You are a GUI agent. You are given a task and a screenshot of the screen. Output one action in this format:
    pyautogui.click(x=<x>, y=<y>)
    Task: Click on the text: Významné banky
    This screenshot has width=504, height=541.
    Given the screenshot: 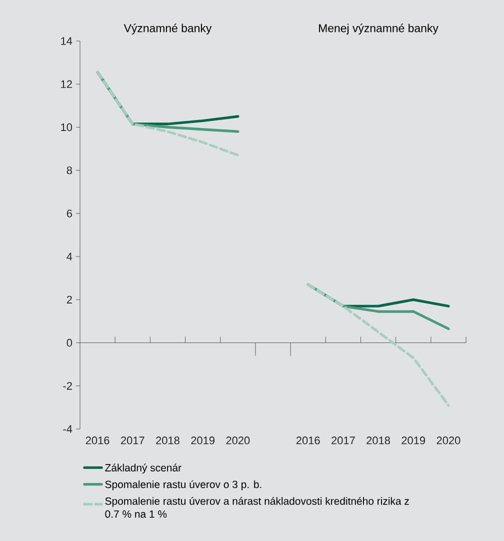 What is the action you would take?
    pyautogui.click(x=168, y=29)
    